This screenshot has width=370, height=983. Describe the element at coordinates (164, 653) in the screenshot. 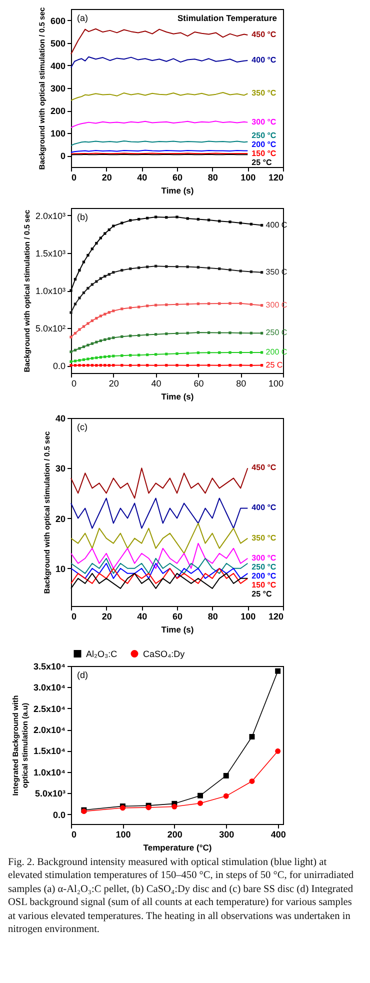

I see `legend-label: CaSO₄:Dy` at that location.